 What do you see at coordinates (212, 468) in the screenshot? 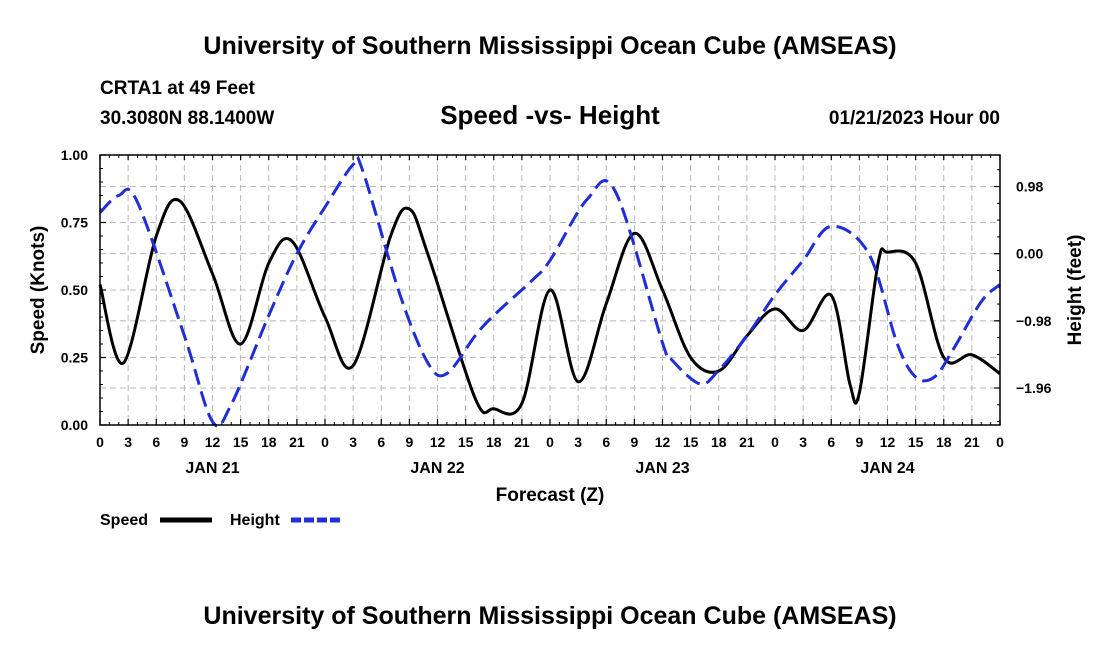
I see `date-label: JAN 21` at bounding box center [212, 468].